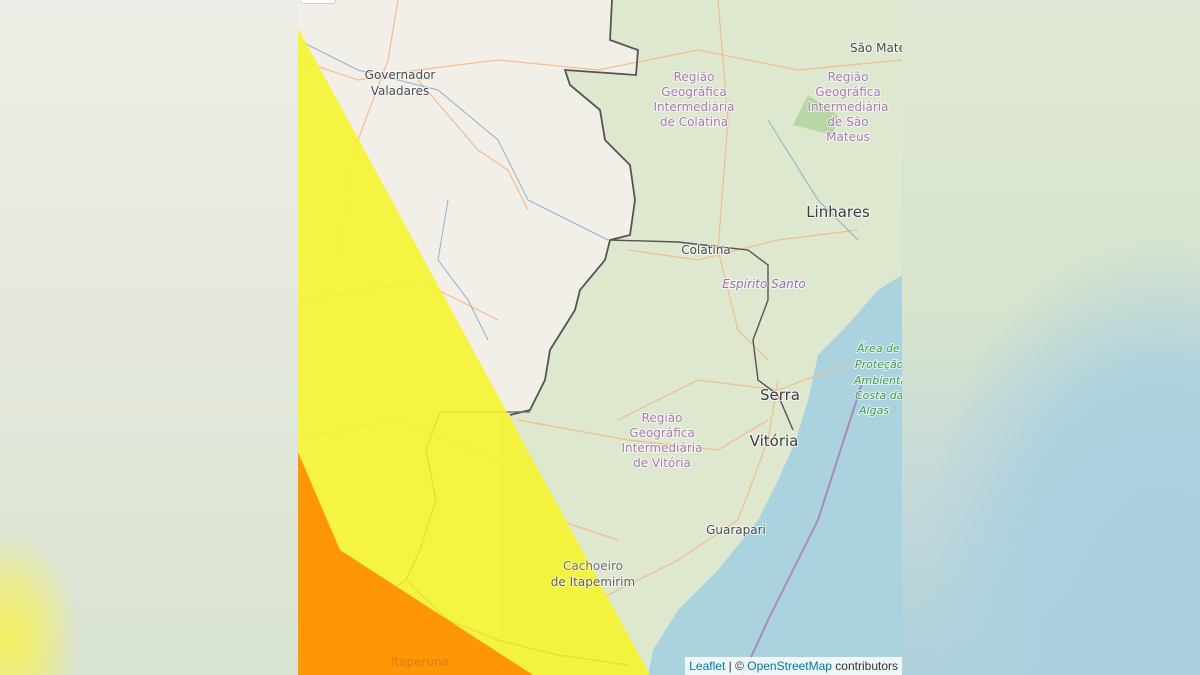 The height and width of the screenshot is (675, 1200). What do you see at coordinates (789, 666) in the screenshot?
I see `osm-link: OpenStreetMap` at bounding box center [789, 666].